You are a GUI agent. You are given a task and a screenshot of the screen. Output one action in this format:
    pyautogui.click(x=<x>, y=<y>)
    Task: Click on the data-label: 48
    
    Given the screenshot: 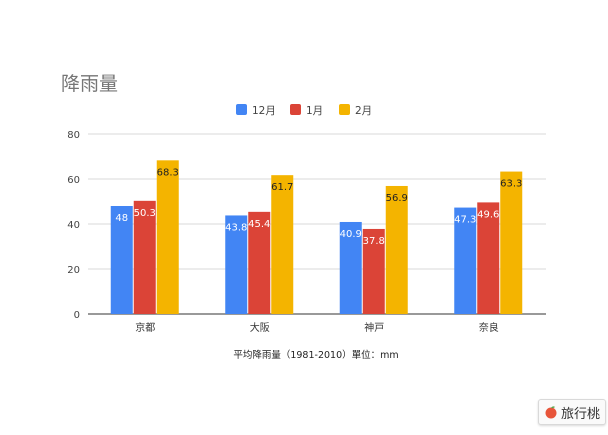 What is the action you would take?
    pyautogui.click(x=121, y=218)
    